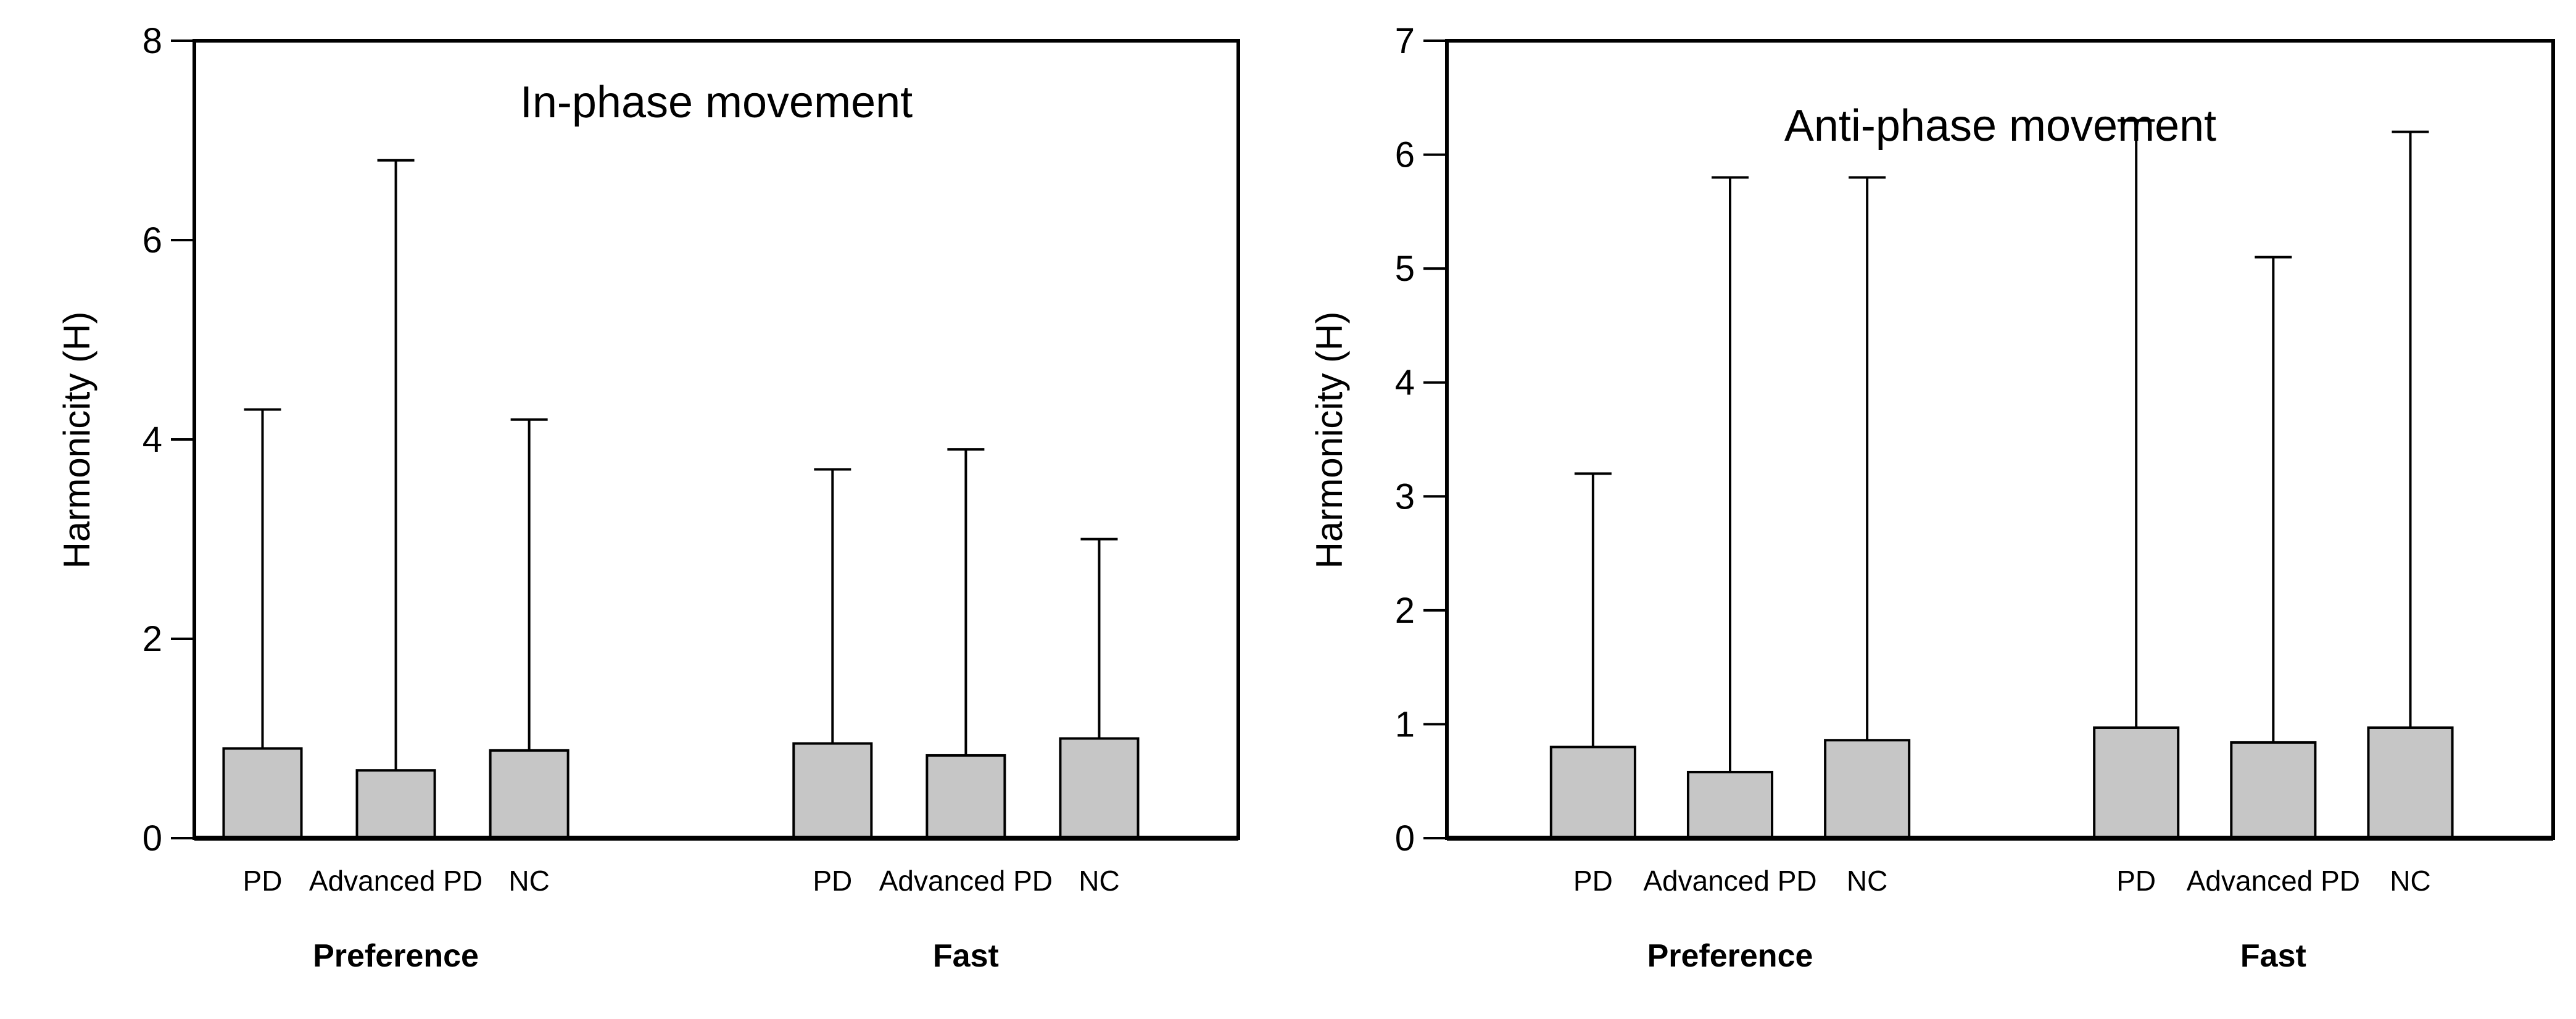  What do you see at coordinates (76, 440) in the screenshot?
I see `chart-inphase-y-axis-label: Harmonicity (H)` at bounding box center [76, 440].